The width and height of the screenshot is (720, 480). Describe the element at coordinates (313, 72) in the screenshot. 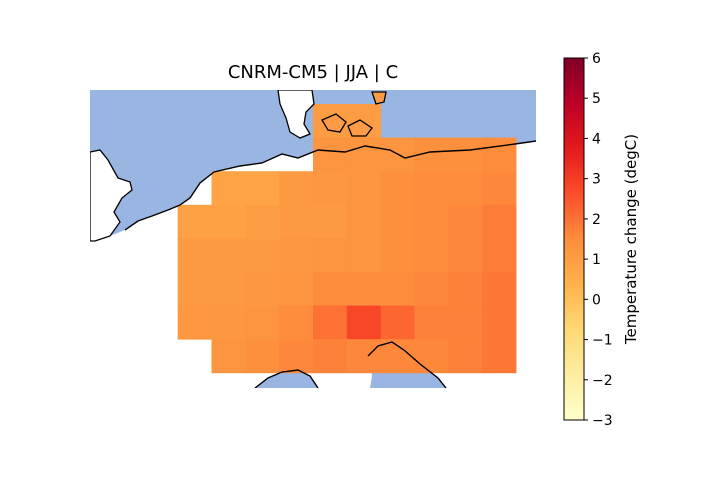

I see `chart-title: CNRM-CM5 | JJA | C` at that location.